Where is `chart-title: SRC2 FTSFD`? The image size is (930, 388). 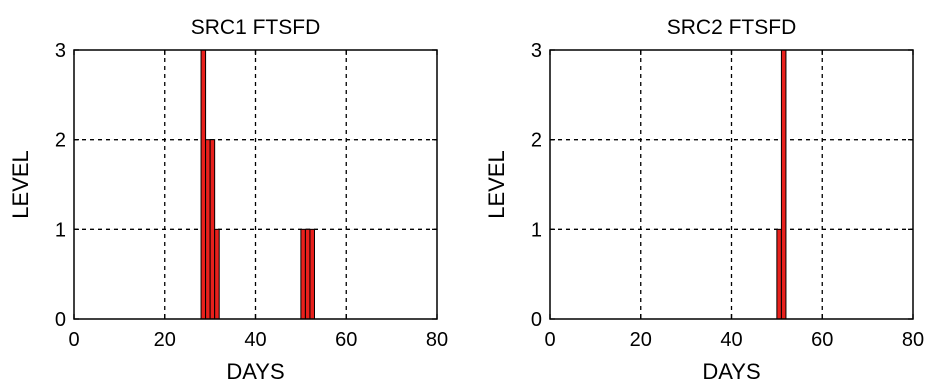
chart-title: SRC2 FTSFD is located at coordinates (732, 27).